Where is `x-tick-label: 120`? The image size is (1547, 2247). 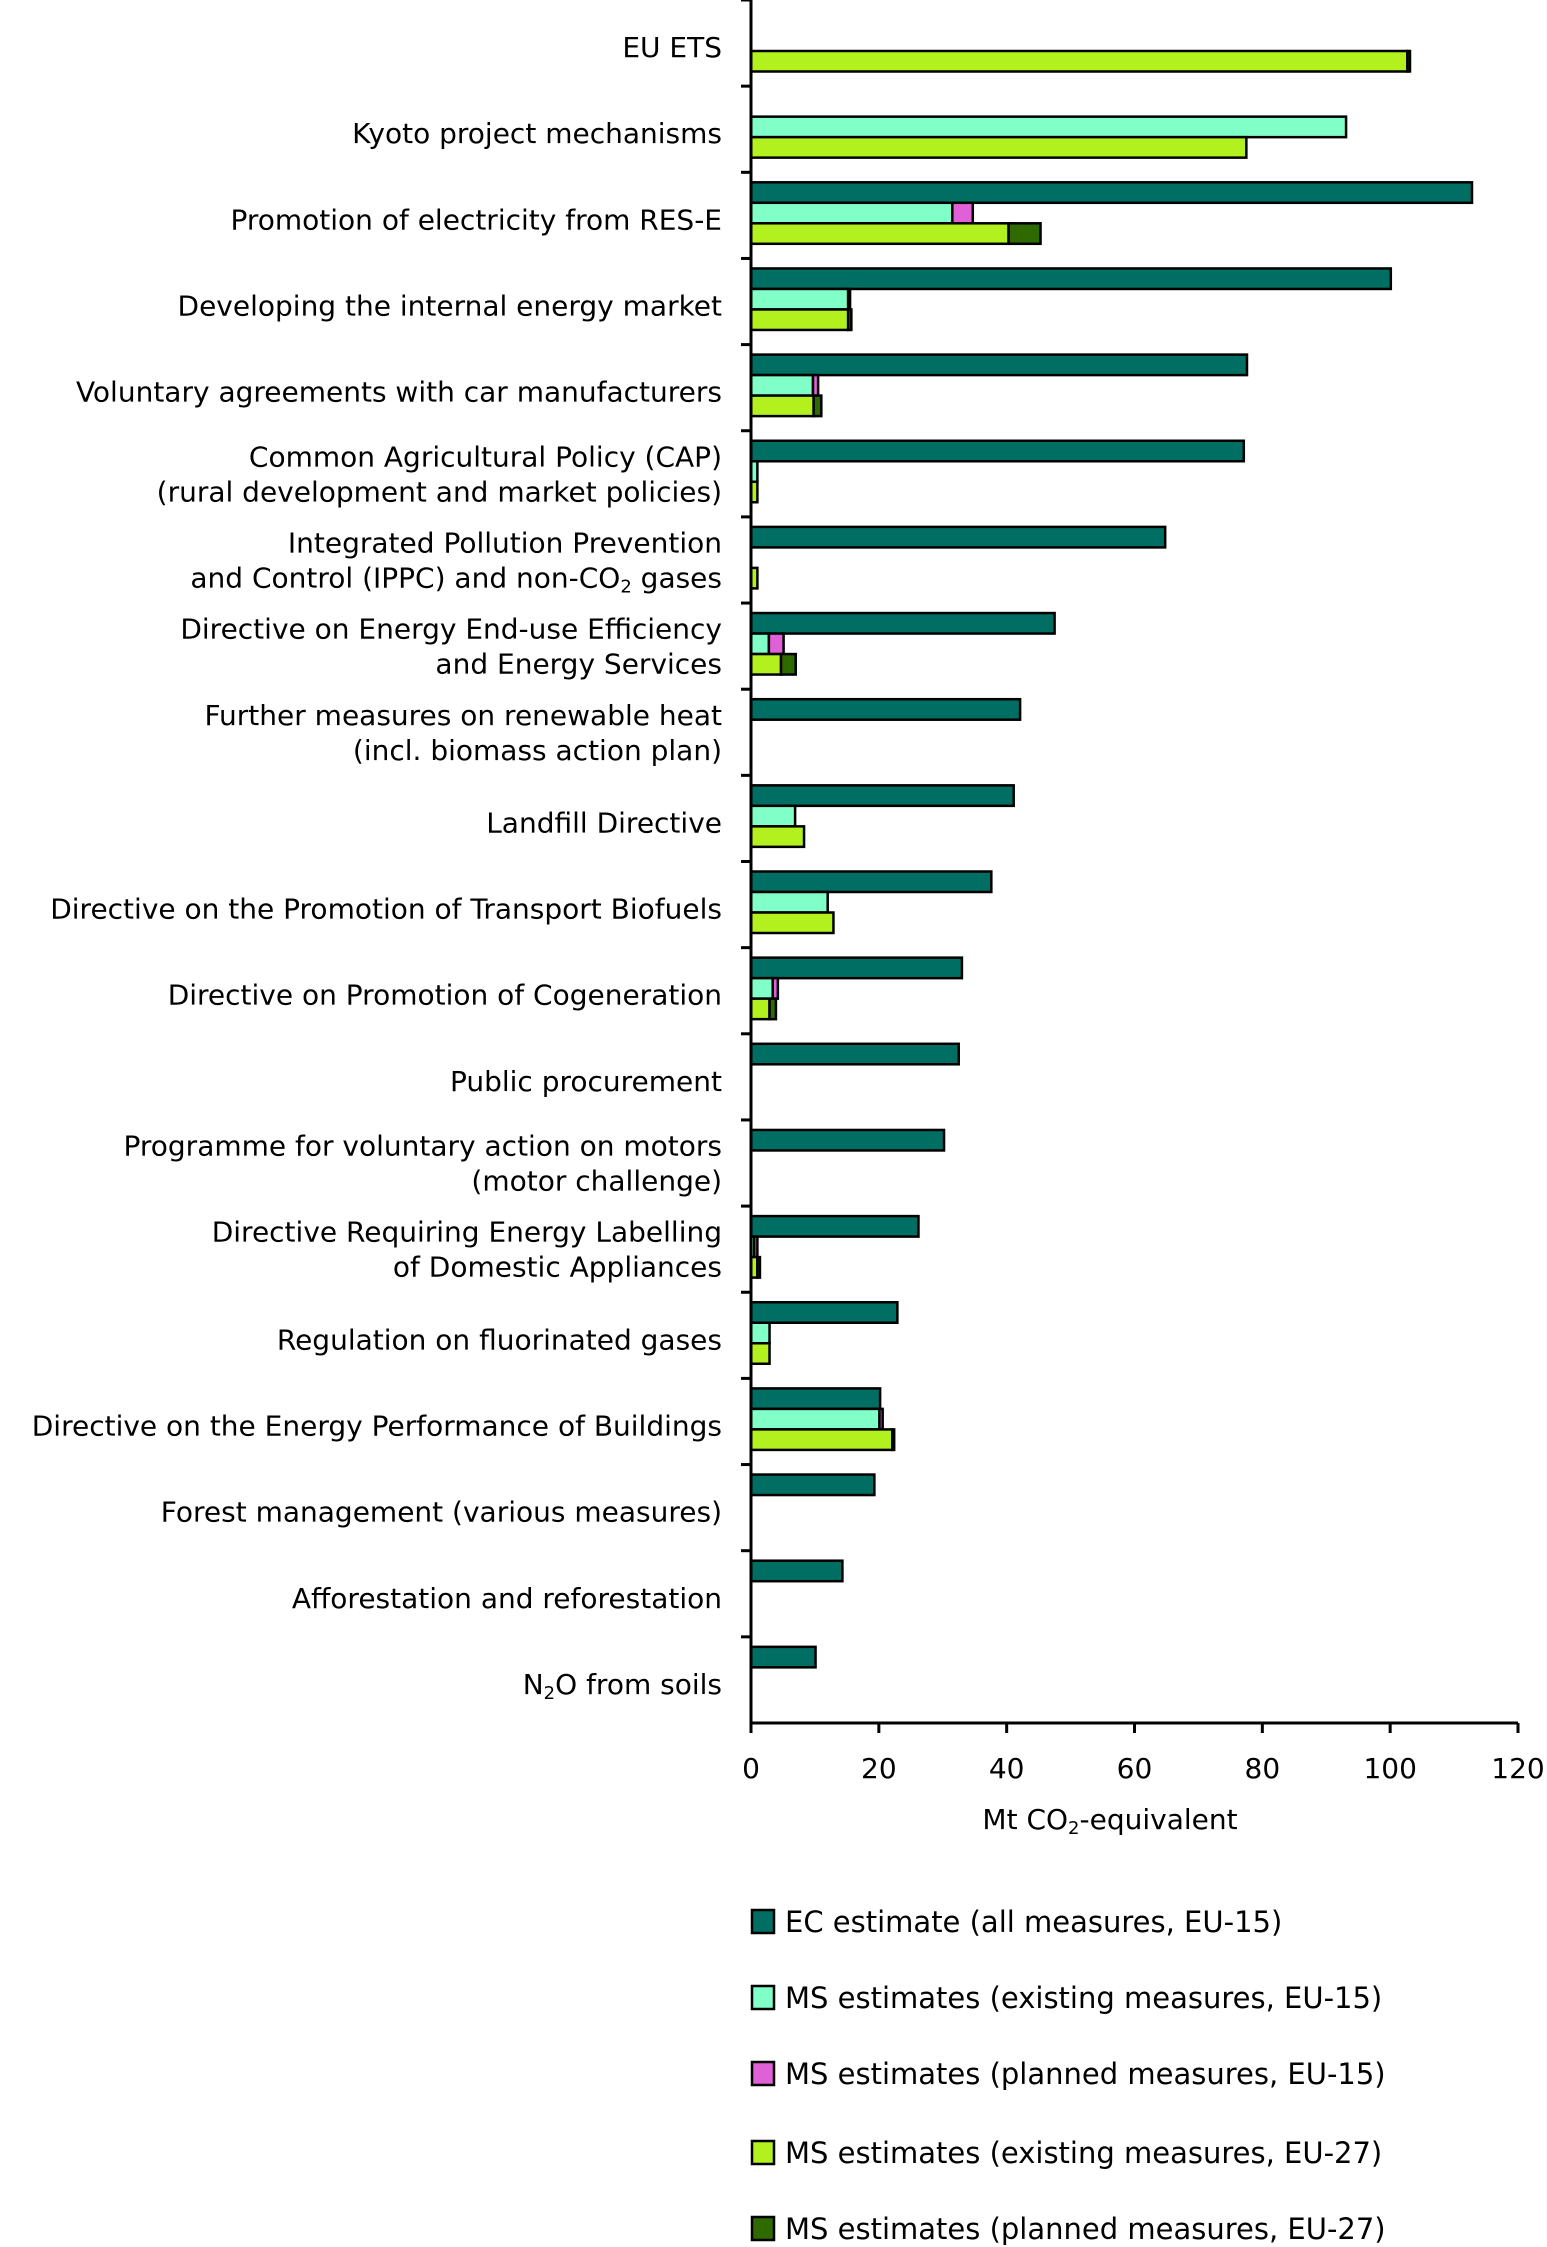
x-tick-label: 120 is located at coordinates (1517, 1768).